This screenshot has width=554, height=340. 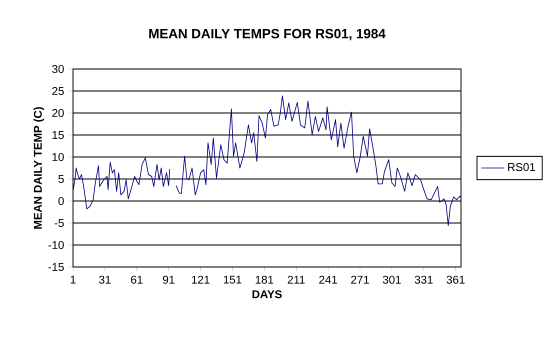 What do you see at coordinates (360, 280) in the screenshot?
I see `x-tick-label: 271` at bounding box center [360, 280].